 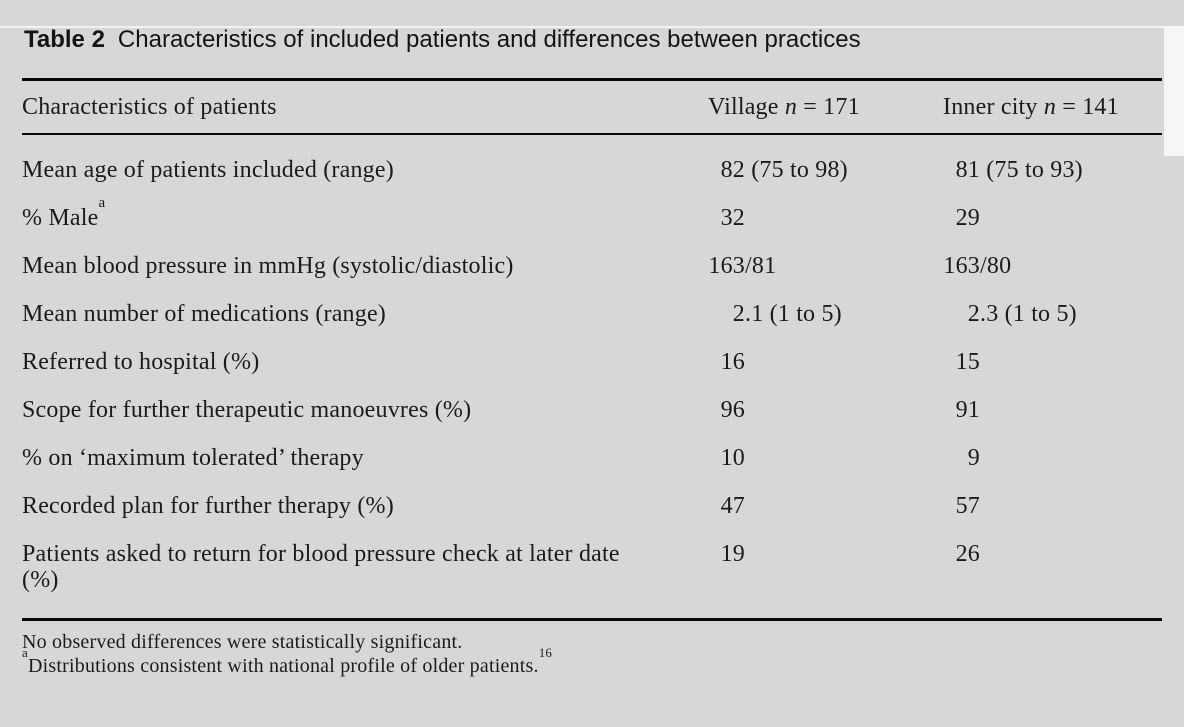 What do you see at coordinates (967, 506) in the screenshot?
I see `inner-city-value-number: 57` at bounding box center [967, 506].